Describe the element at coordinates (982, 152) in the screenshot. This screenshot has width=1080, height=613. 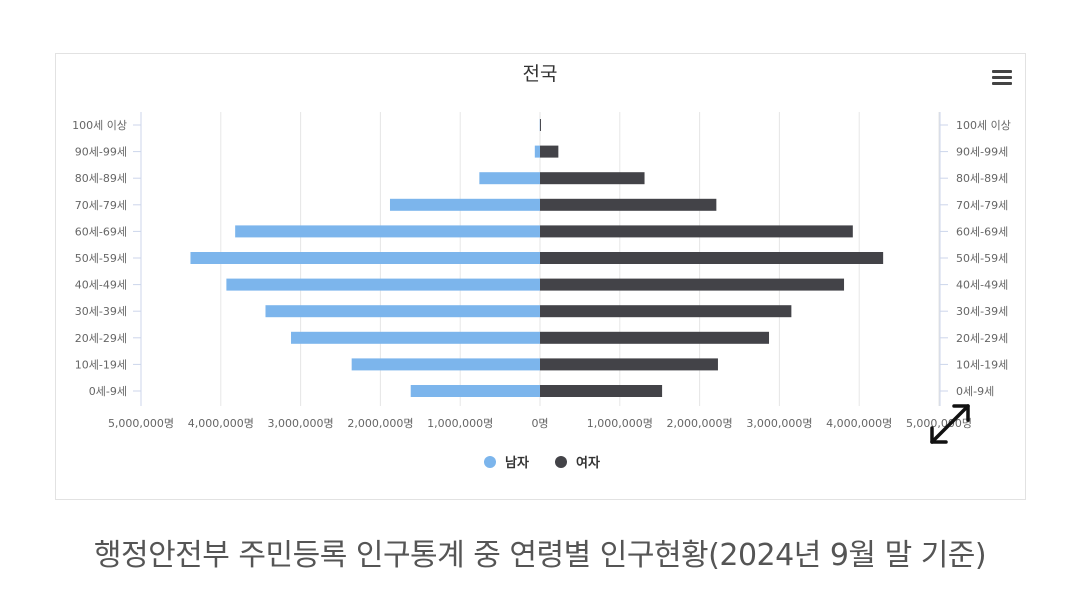
I see `y-tick-label-right: 90세-99세` at that location.